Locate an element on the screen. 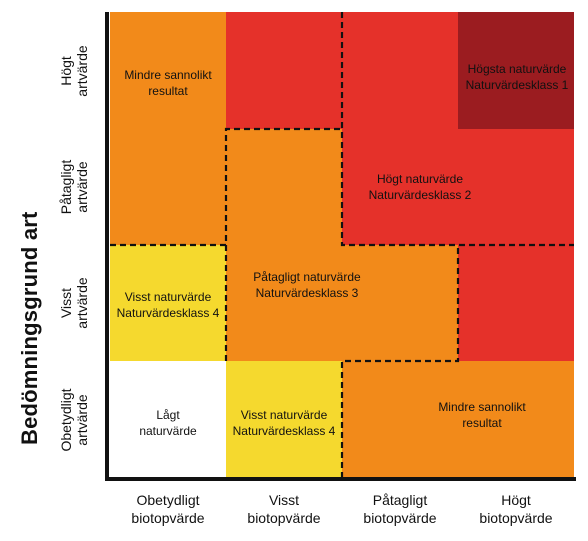 This screenshot has width=588, height=541. cell-r3-c1 is located at coordinates (168, 303).